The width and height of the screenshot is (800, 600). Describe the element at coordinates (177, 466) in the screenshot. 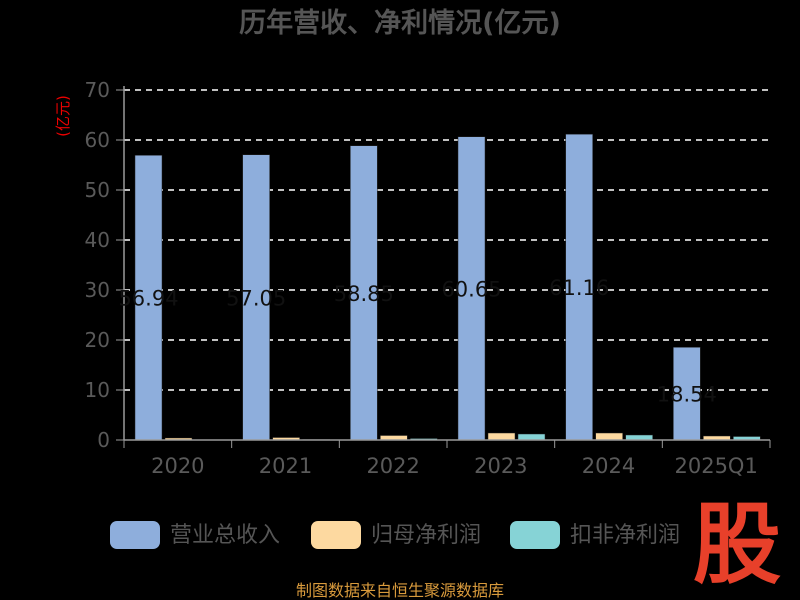

I see `x-tick-label: 2020` at that location.